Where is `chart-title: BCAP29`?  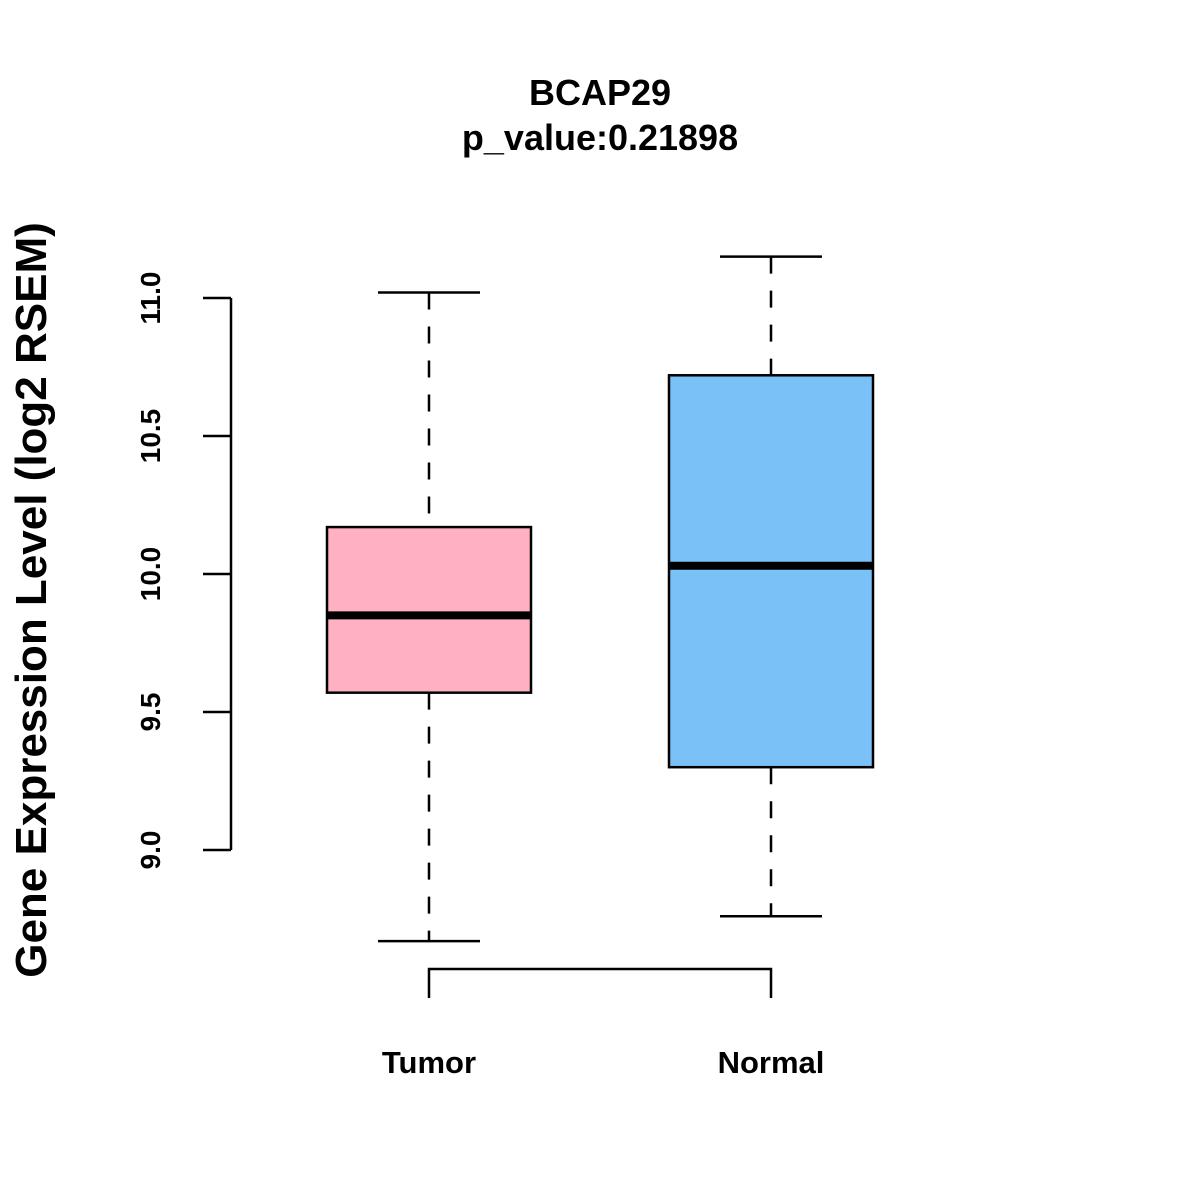 chart-title: BCAP29 is located at coordinates (600, 92).